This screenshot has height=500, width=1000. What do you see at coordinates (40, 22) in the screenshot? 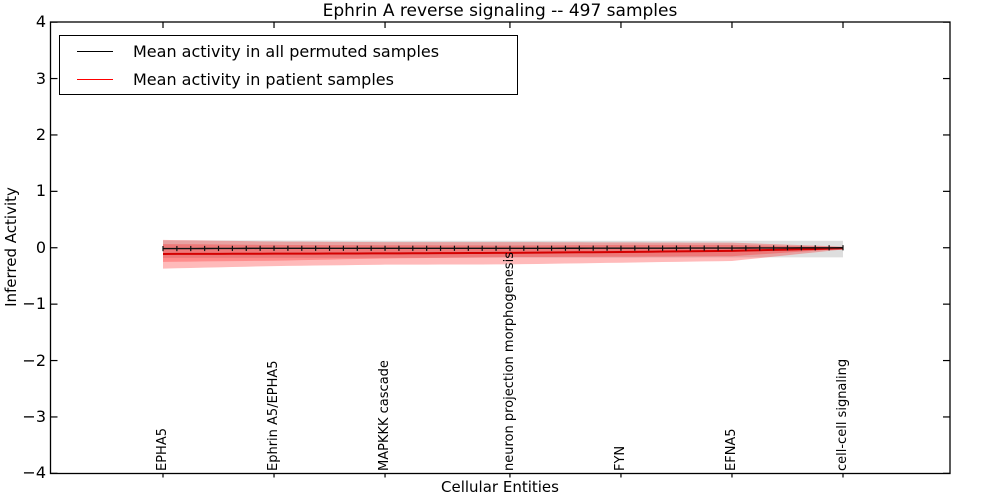
I see `y-tick-label: 4` at bounding box center [40, 22].